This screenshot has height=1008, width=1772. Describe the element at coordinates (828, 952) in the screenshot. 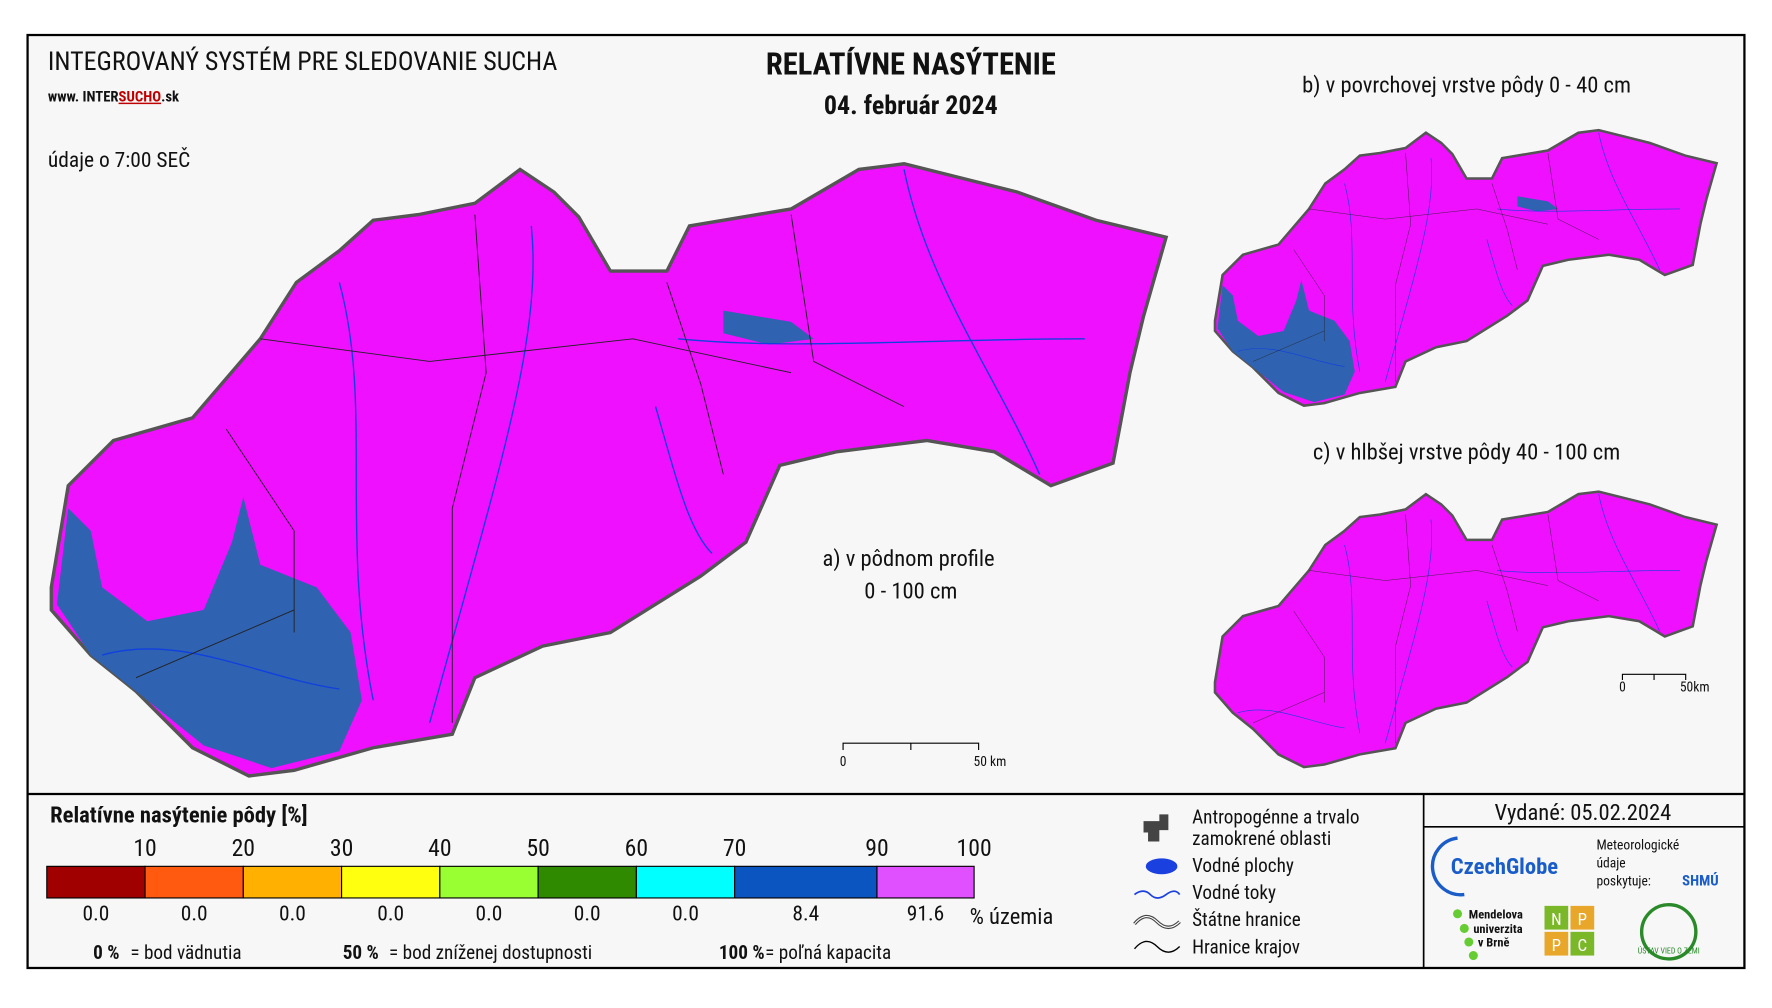

I see `note-text: = poľná kapacita` at that location.